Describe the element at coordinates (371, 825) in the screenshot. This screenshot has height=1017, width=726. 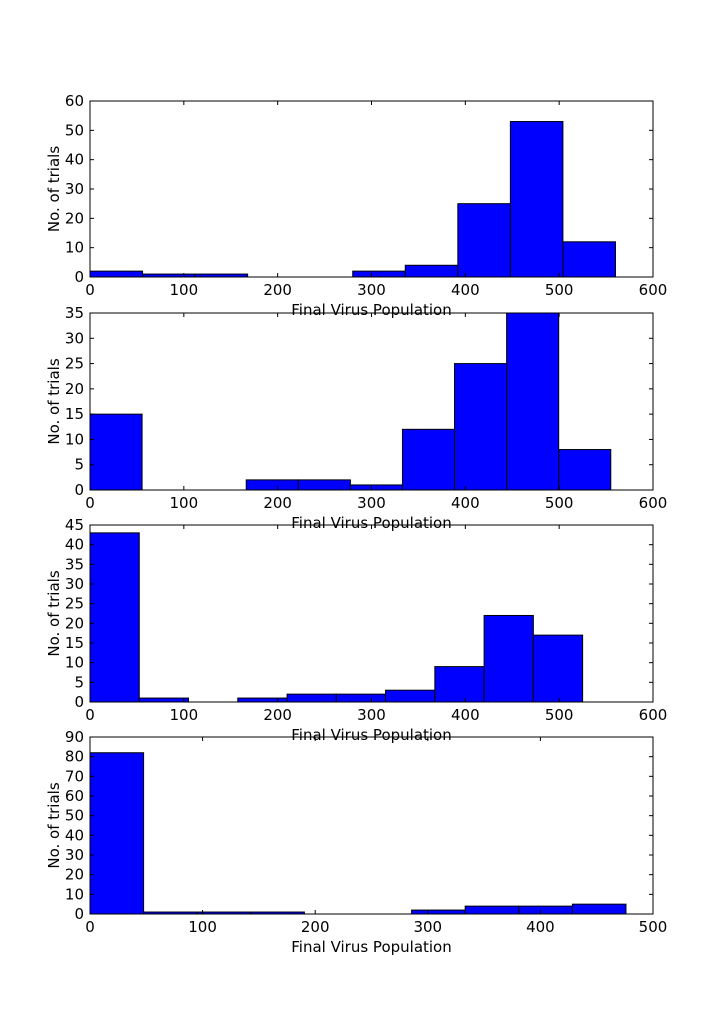
I see `axes-frame` at that location.